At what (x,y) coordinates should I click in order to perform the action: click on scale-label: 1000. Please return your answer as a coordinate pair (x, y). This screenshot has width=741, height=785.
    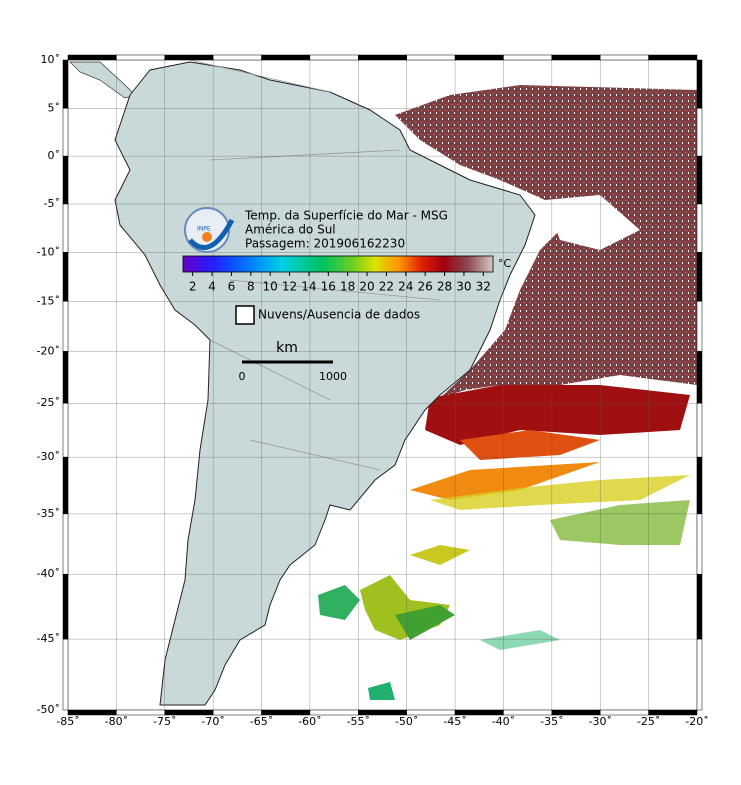
    Looking at the image, I should click on (333, 376).